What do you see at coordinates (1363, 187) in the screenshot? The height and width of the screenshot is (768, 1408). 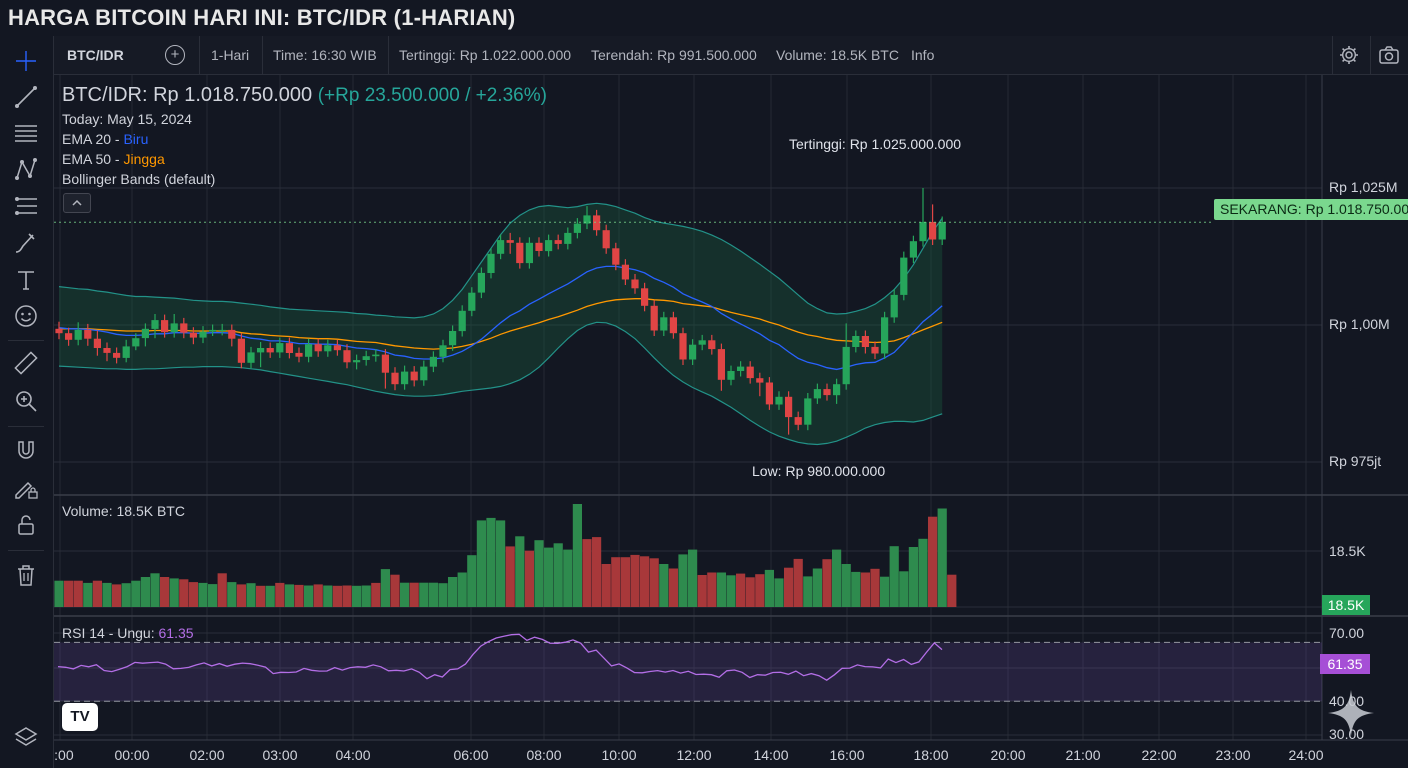 I see `price-axis-label: Rp 1,025M` at bounding box center [1363, 187].